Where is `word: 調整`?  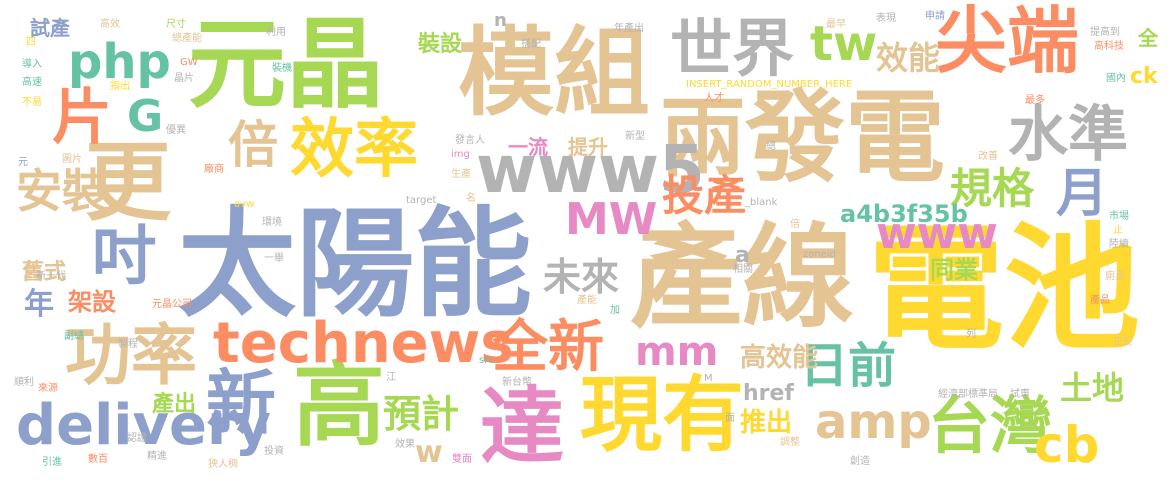
word: 調整 is located at coordinates (790, 443).